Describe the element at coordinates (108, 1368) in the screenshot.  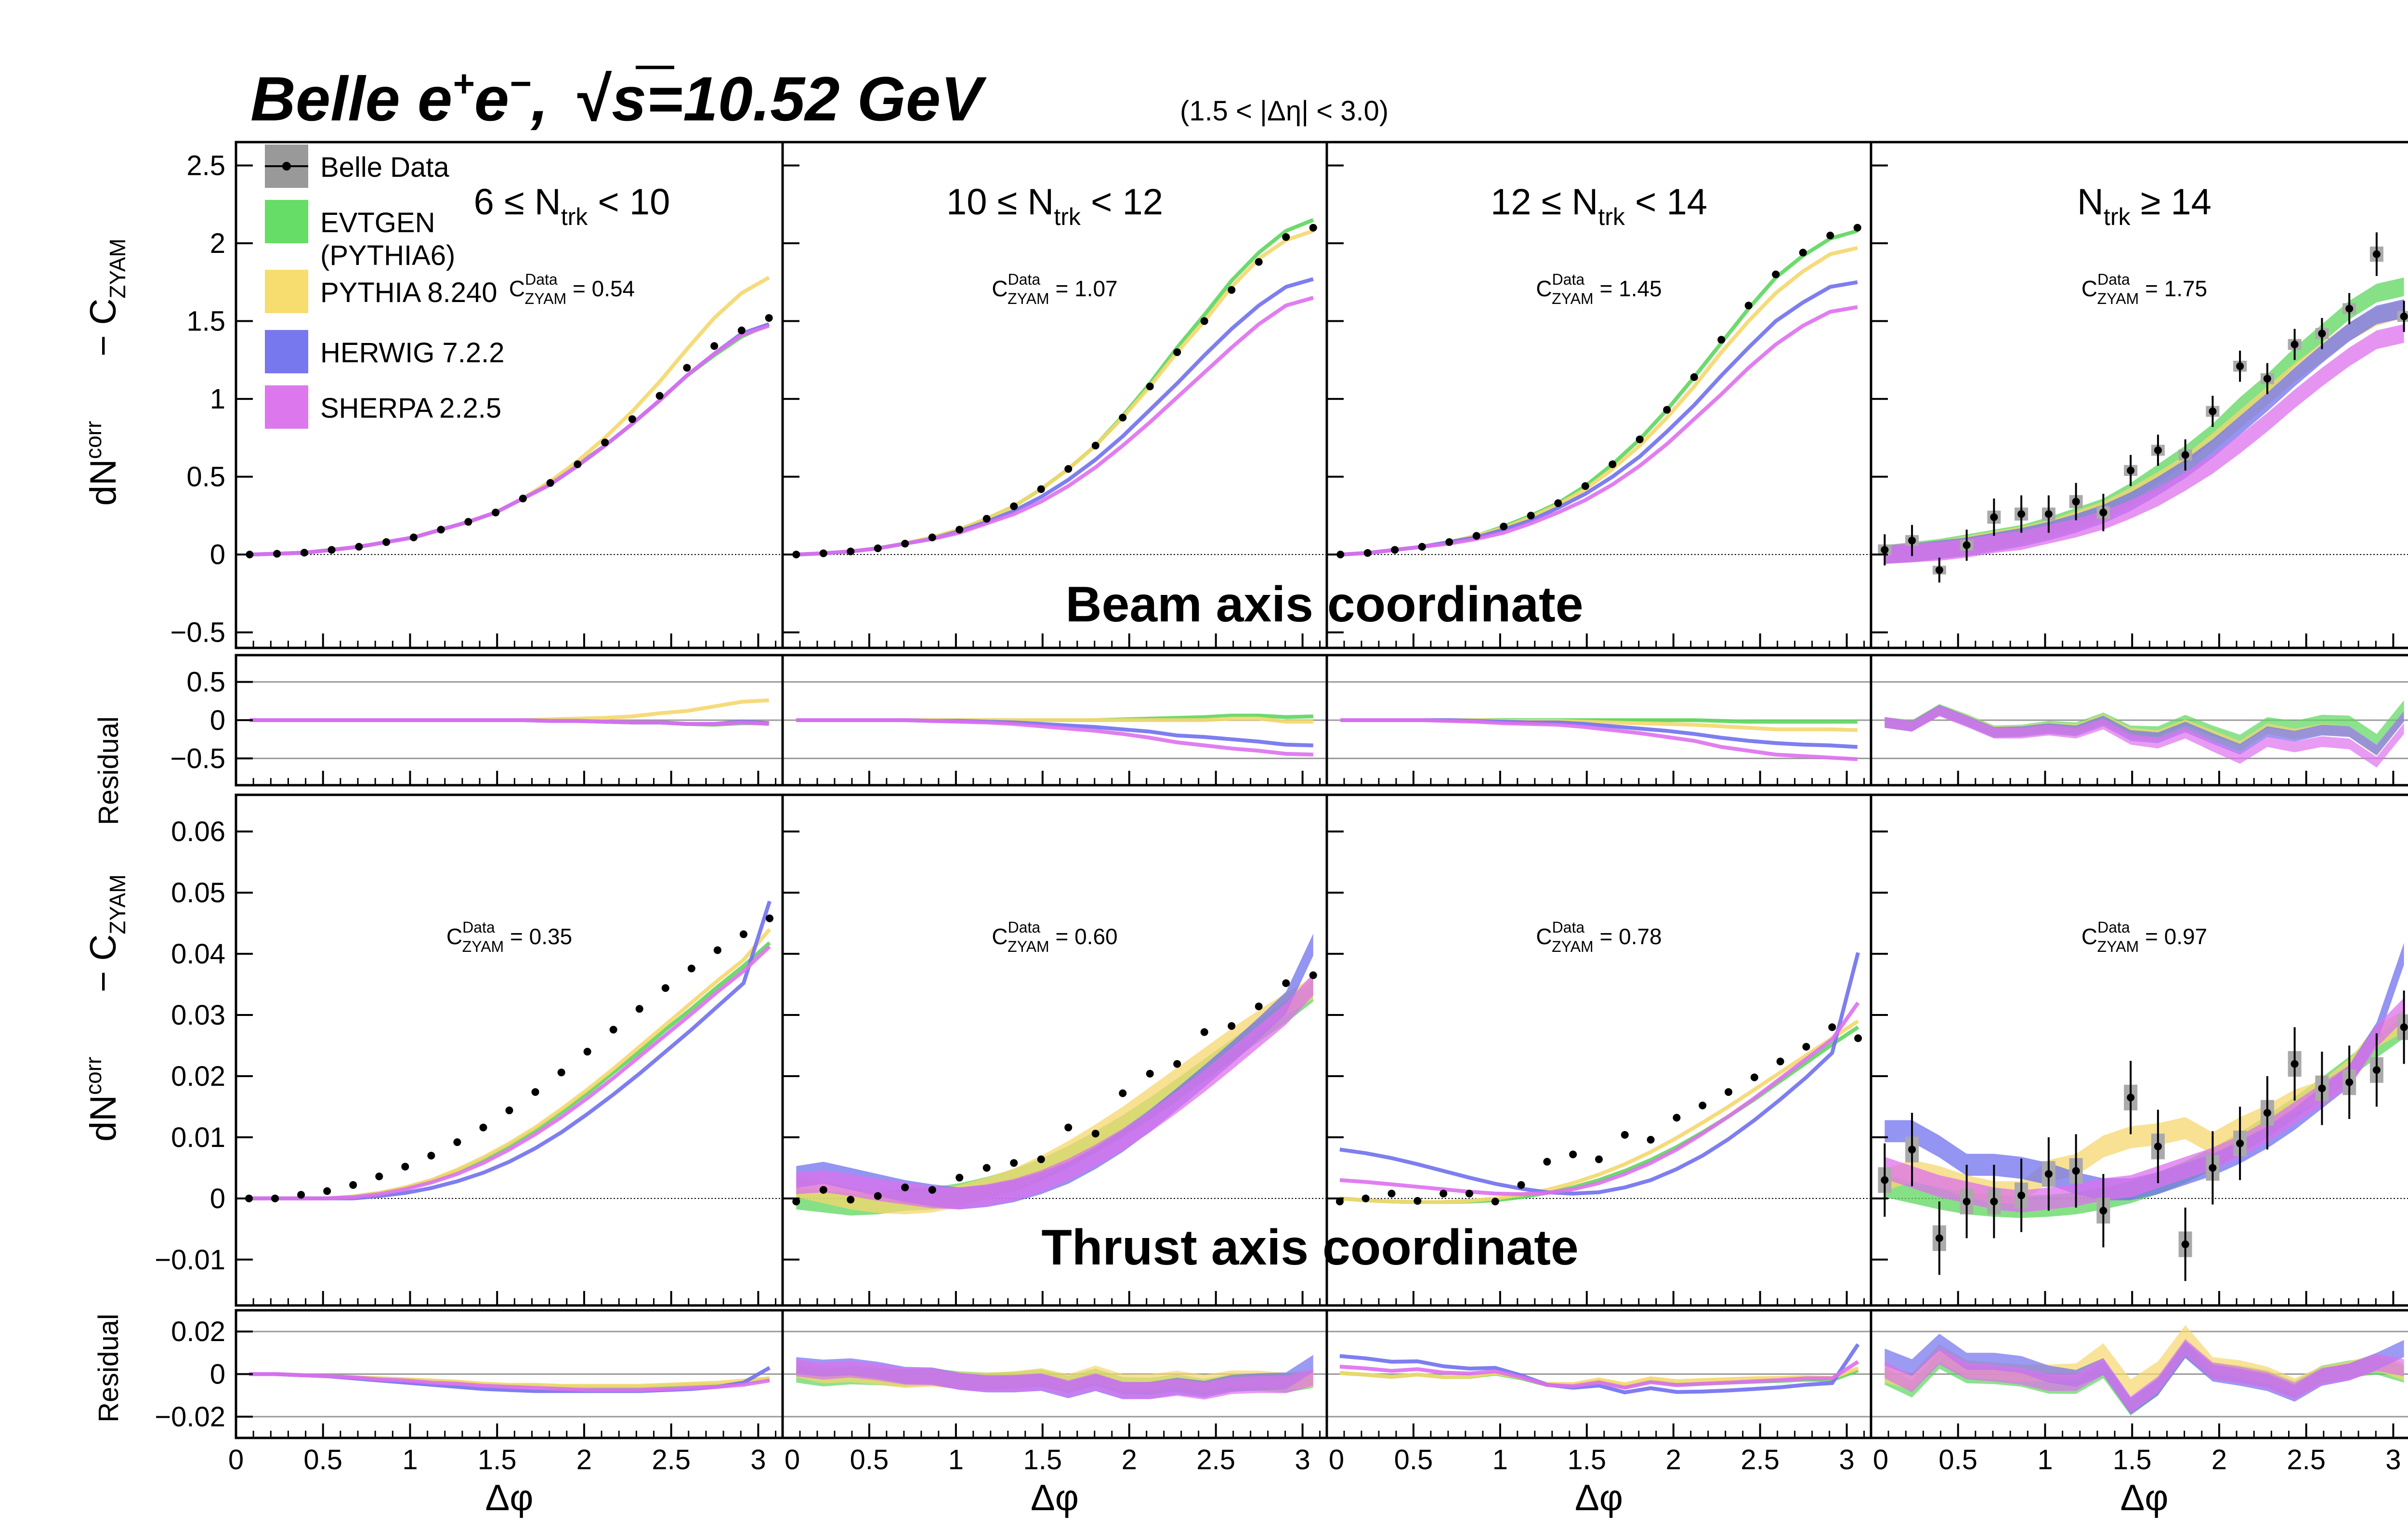
I see `svg-text: Residual` at that location.